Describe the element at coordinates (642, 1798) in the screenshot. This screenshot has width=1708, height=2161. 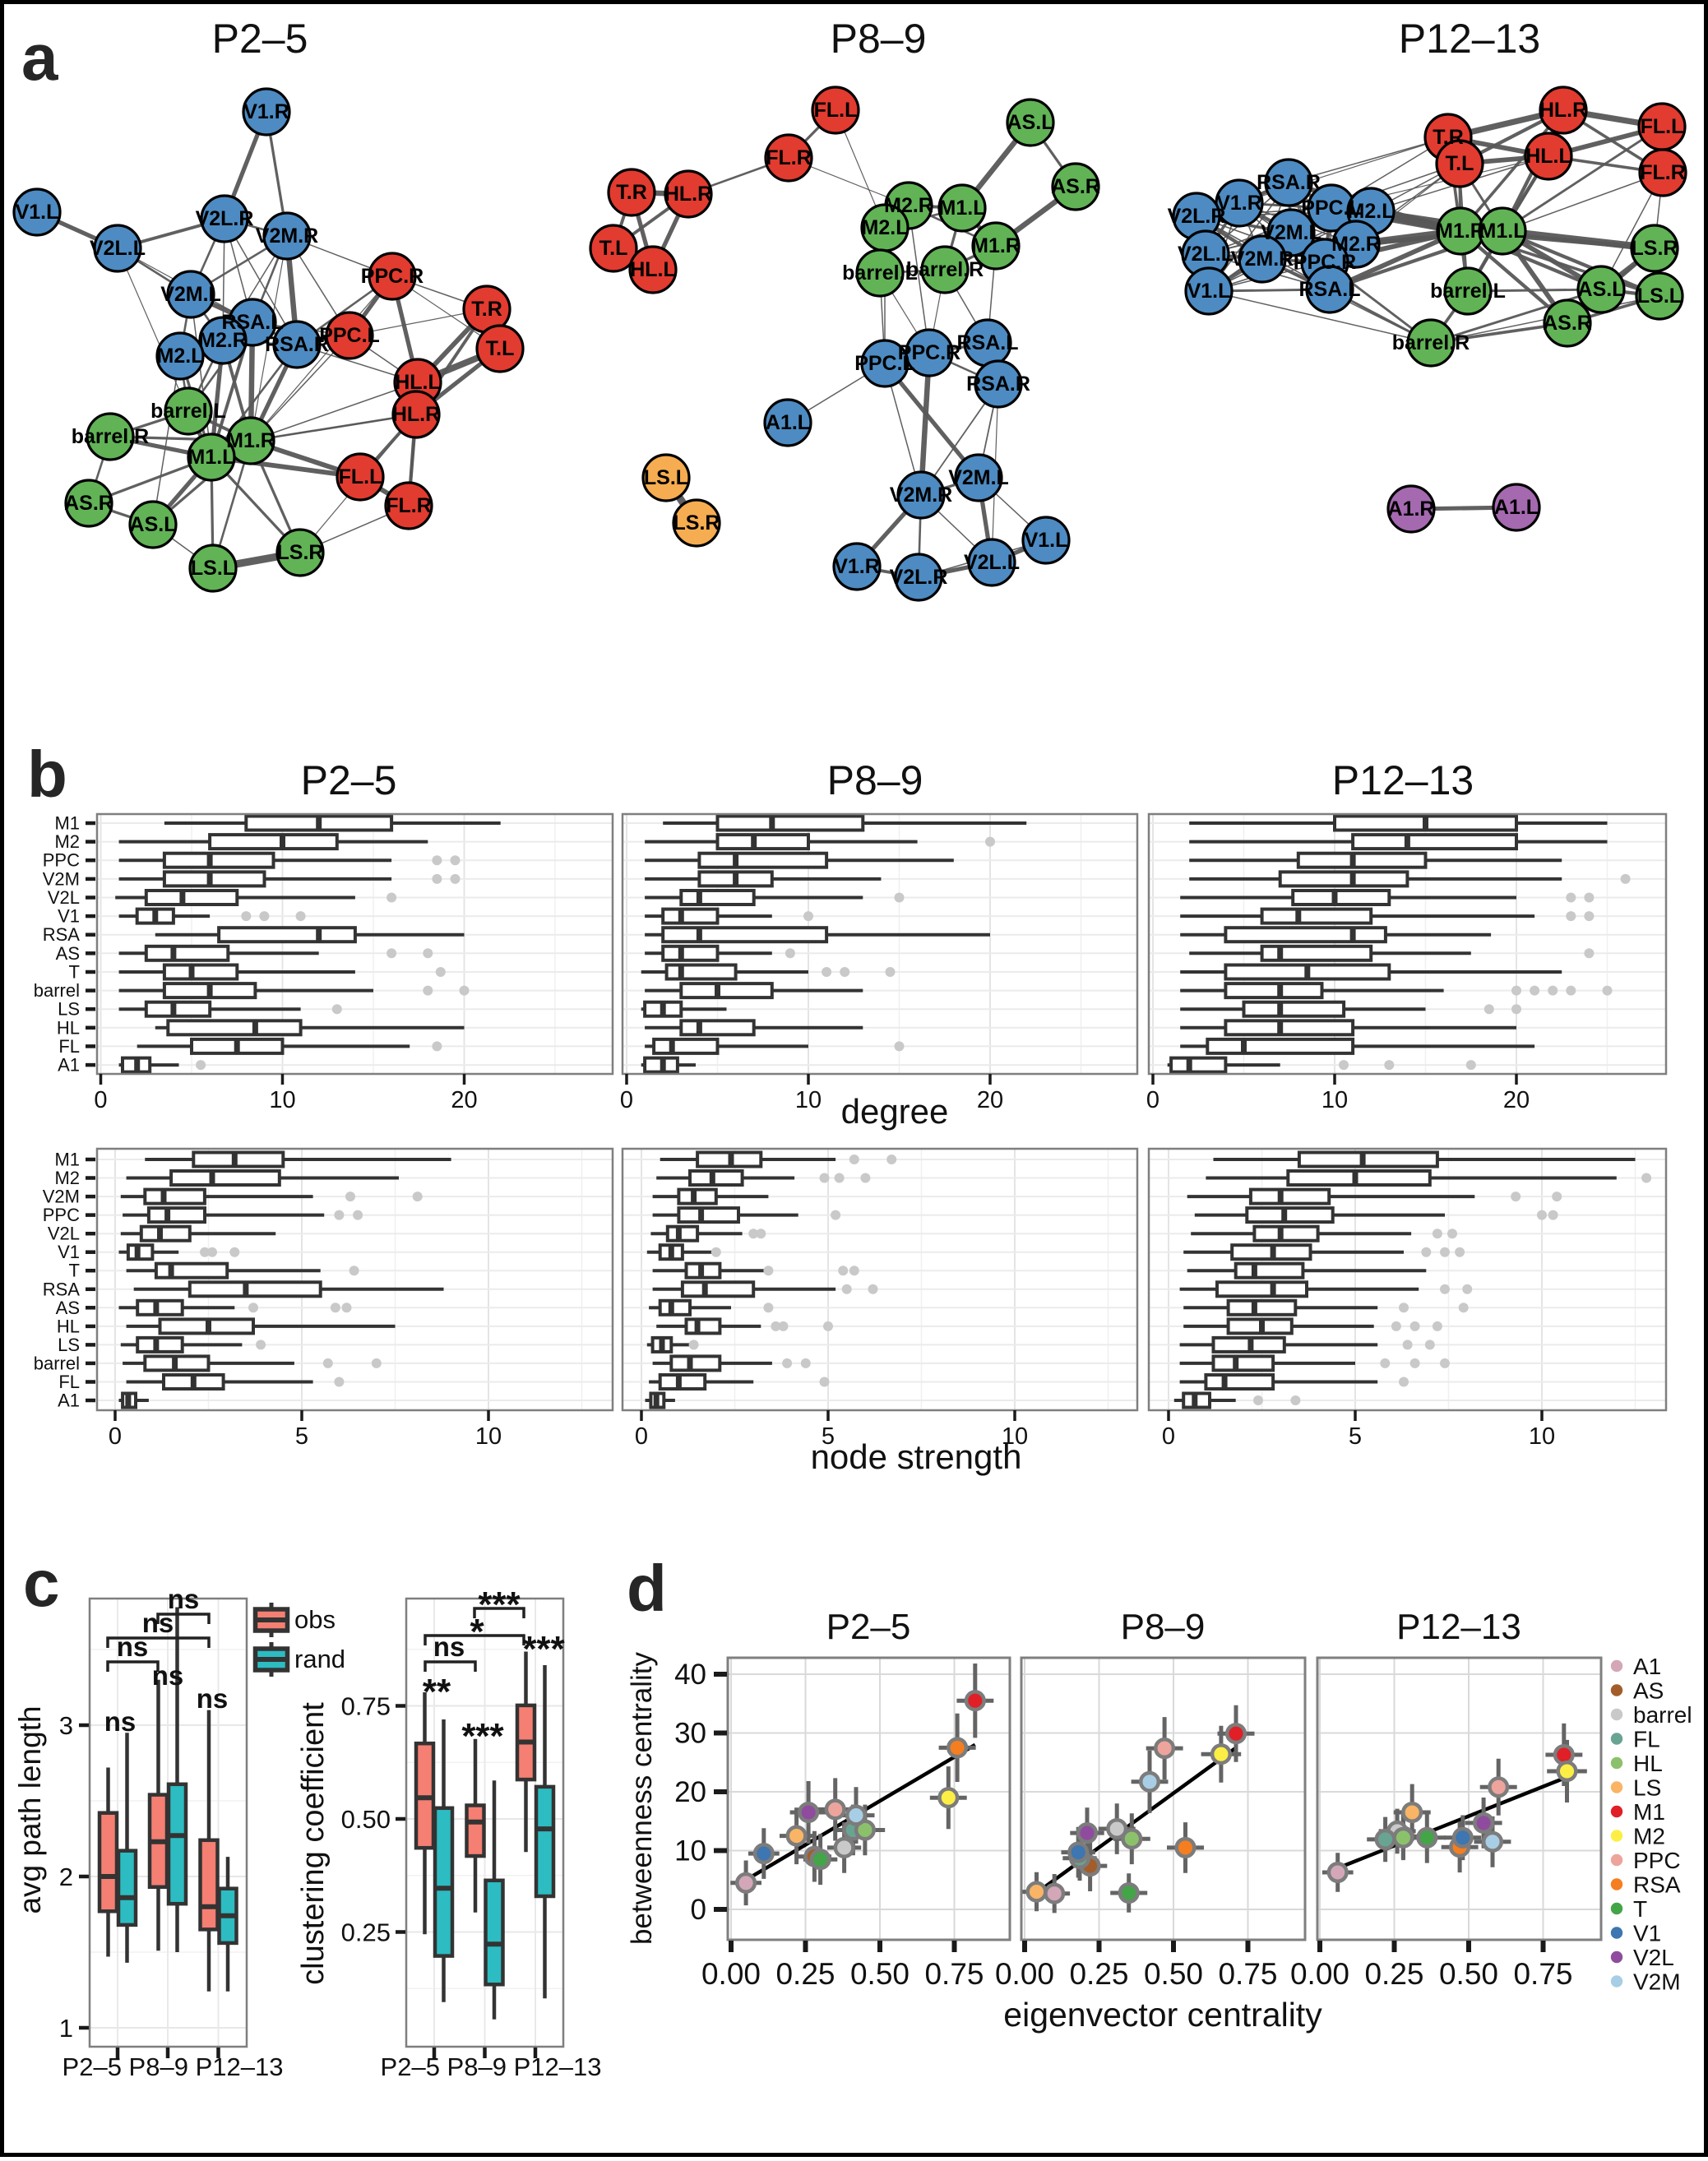
I see `svg-text: betweenness centrality` at that location.